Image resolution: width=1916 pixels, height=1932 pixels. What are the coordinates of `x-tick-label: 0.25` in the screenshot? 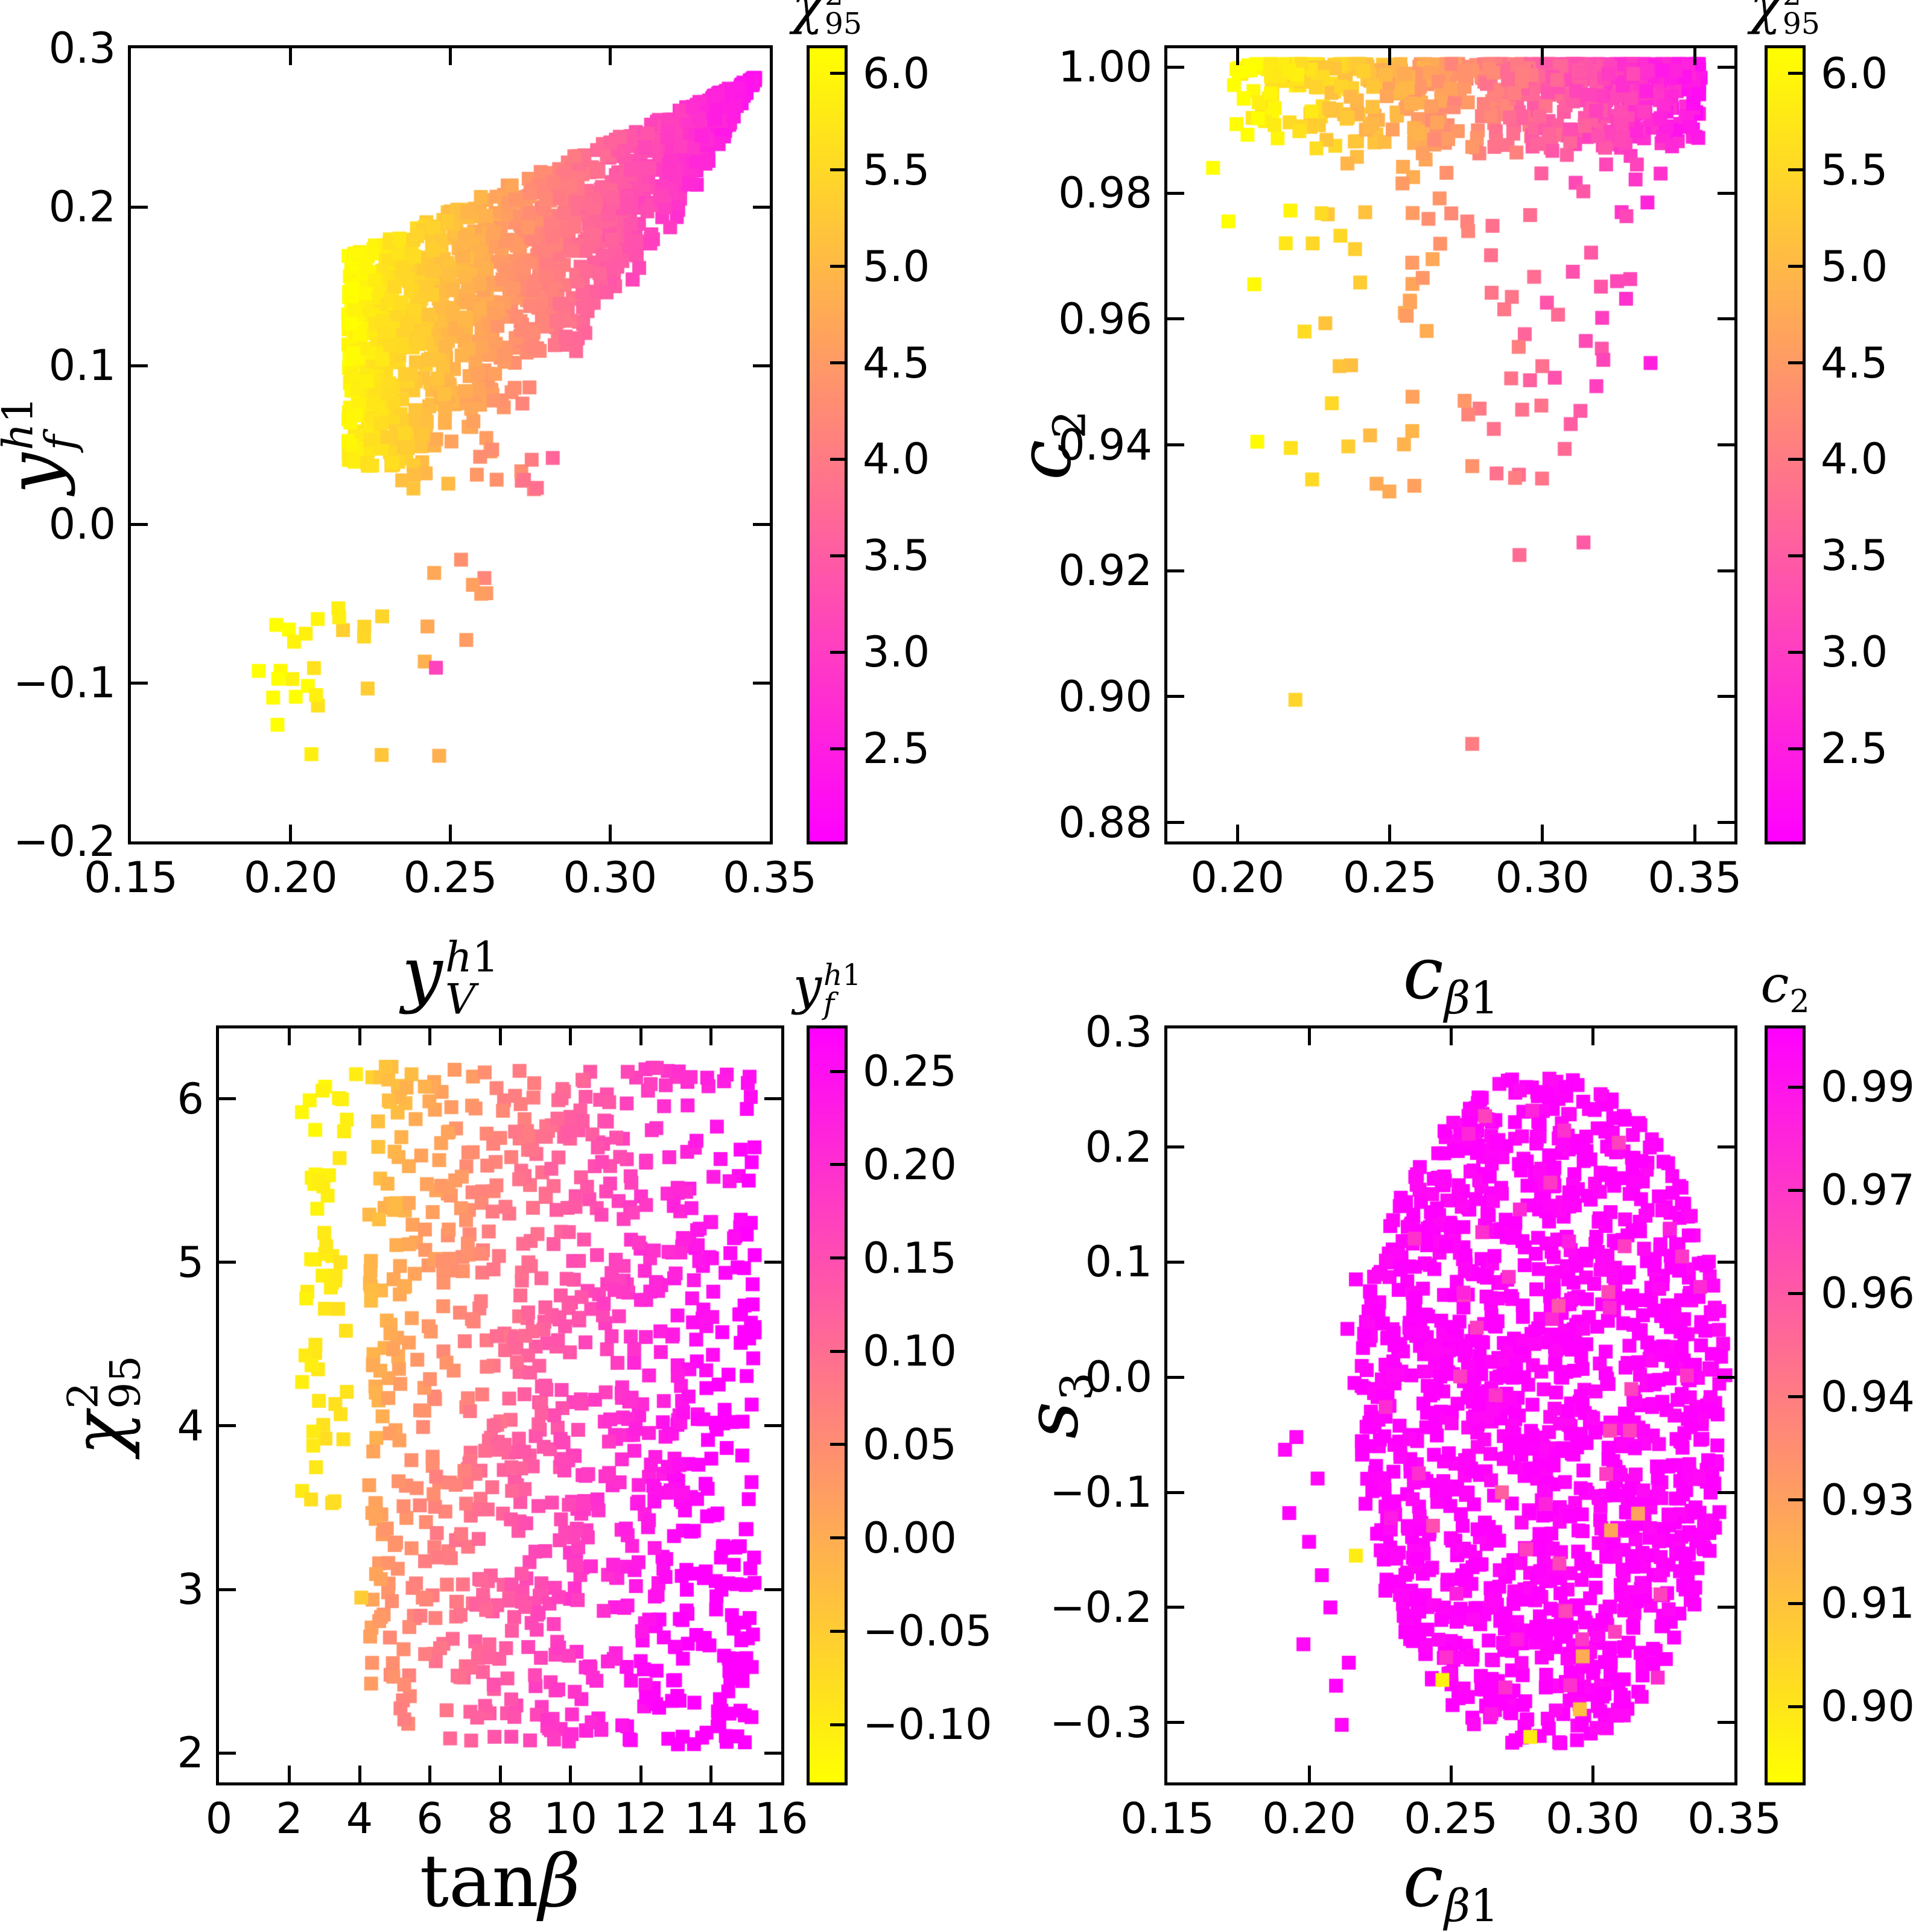 It's located at (1451, 1818).